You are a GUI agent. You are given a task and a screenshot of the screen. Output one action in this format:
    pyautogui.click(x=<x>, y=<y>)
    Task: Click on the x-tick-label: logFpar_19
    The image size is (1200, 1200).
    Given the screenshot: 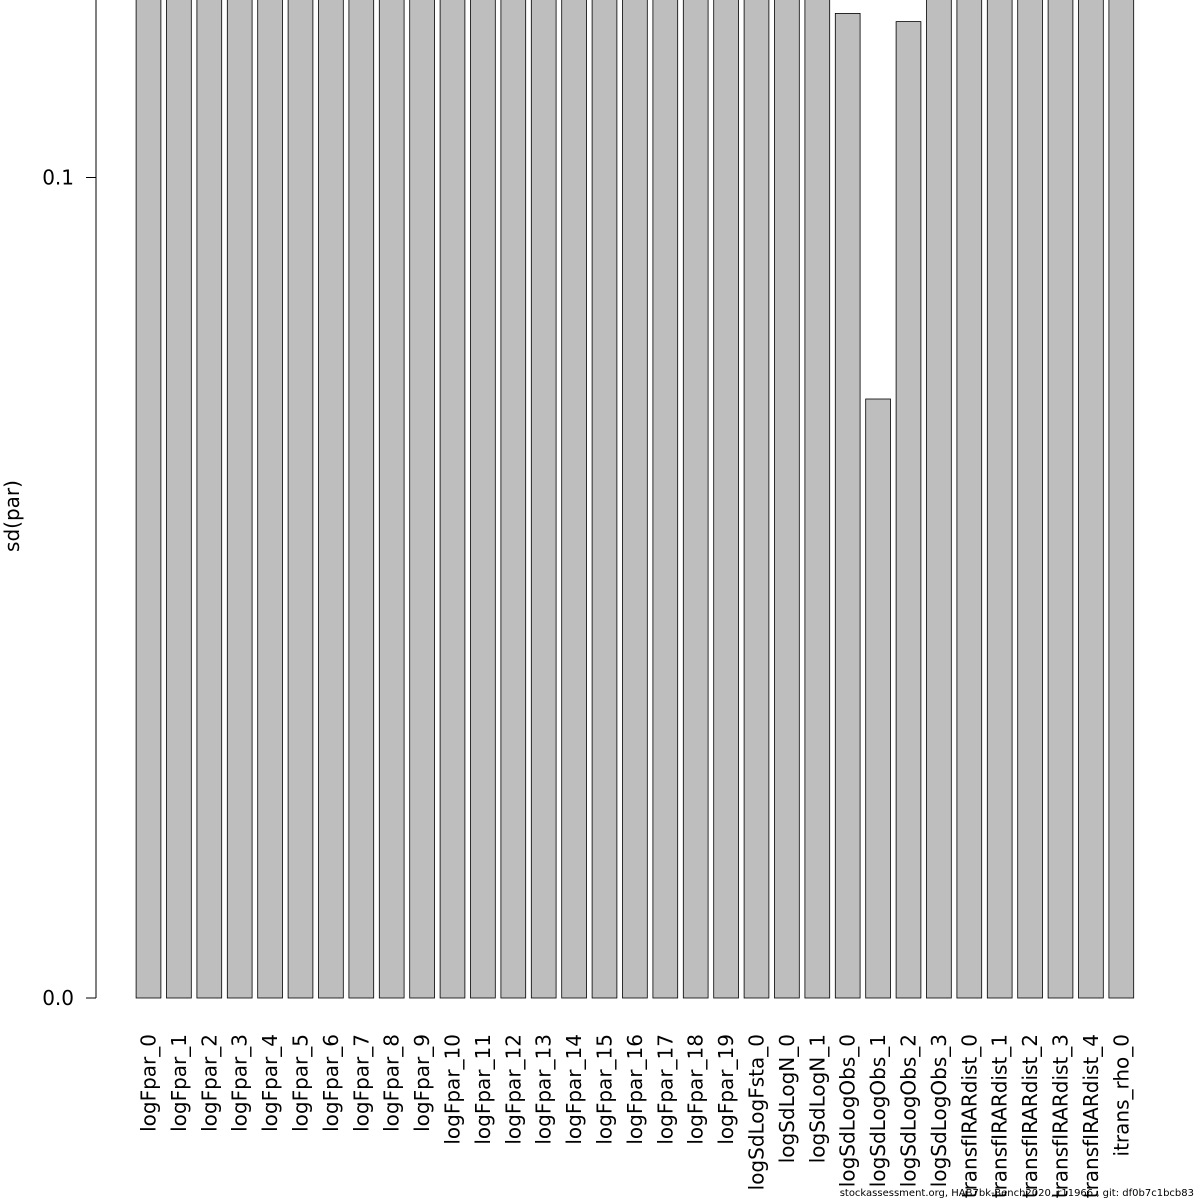 What is the action you would take?
    pyautogui.click(x=726, y=1089)
    